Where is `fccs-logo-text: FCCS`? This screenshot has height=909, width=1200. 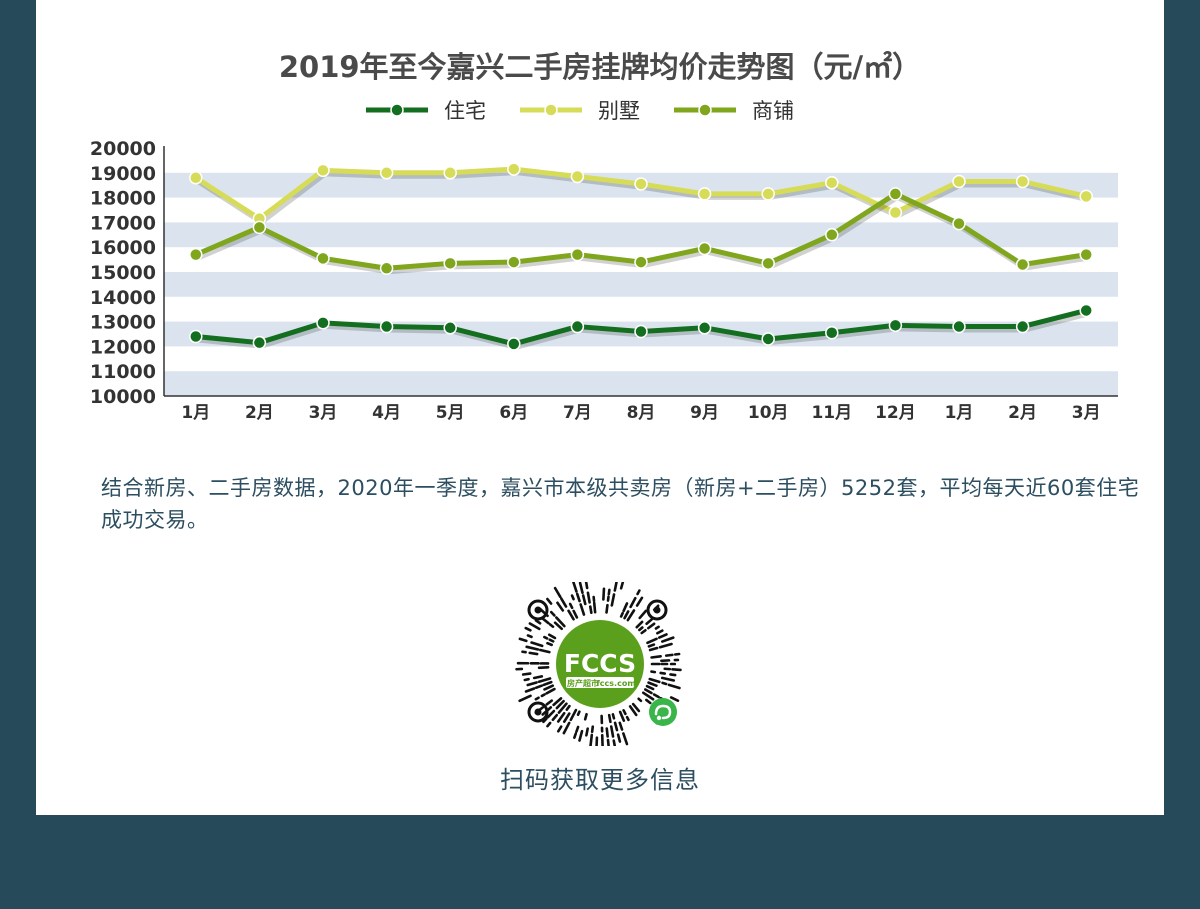 fccs-logo-text: FCCS is located at coordinates (600, 663).